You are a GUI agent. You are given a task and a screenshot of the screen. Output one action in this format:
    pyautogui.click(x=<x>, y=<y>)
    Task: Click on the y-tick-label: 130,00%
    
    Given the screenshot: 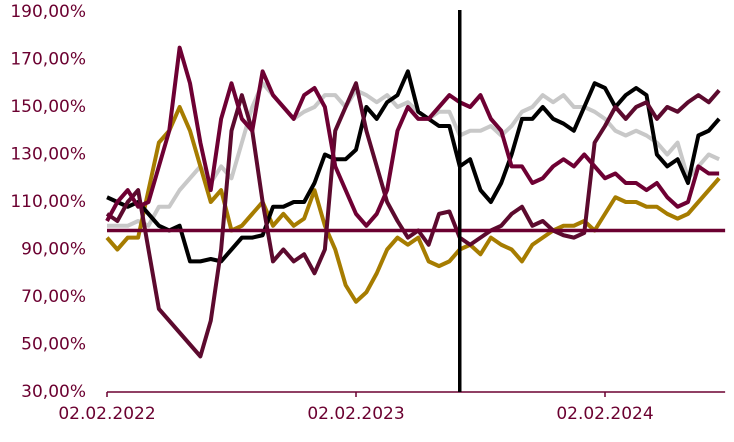 What is the action you would take?
    pyautogui.click(x=48, y=155)
    